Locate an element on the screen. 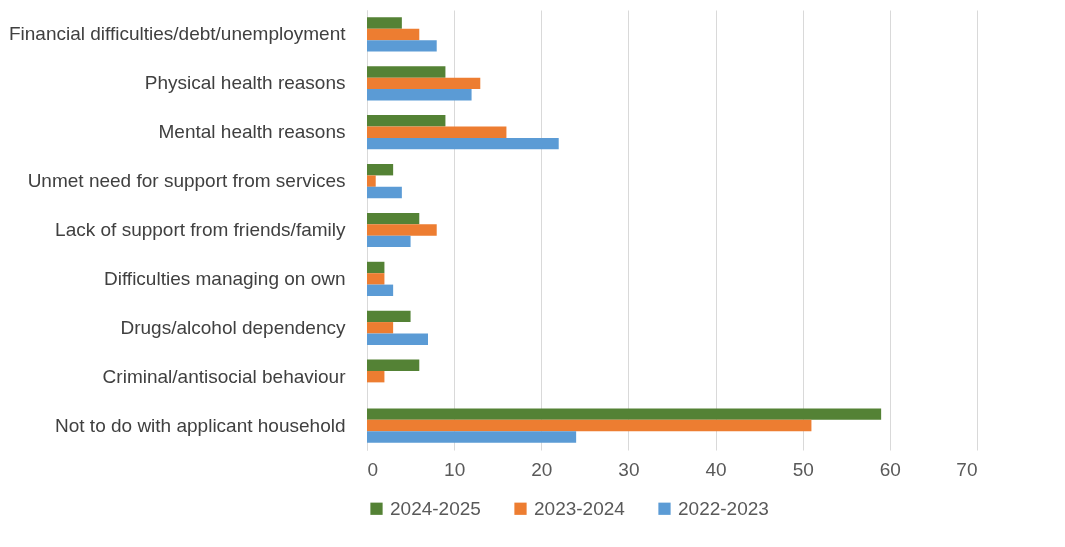 The height and width of the screenshot is (547, 1065). y-tick-label: Drugs/alcohol dependency is located at coordinates (233, 327).